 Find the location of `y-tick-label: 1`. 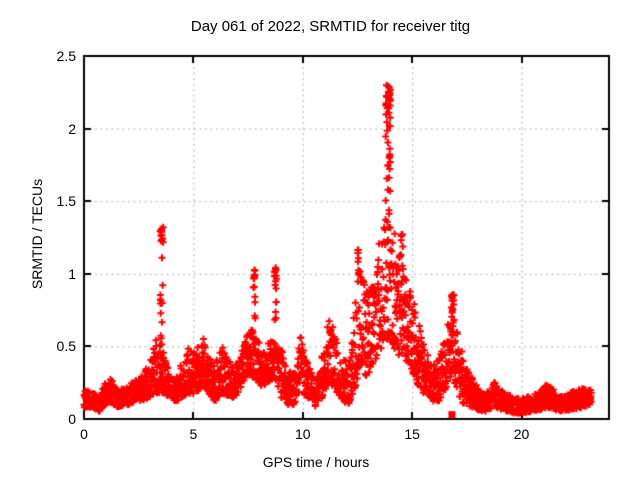

y-tick-label: 1 is located at coordinates (72, 273).